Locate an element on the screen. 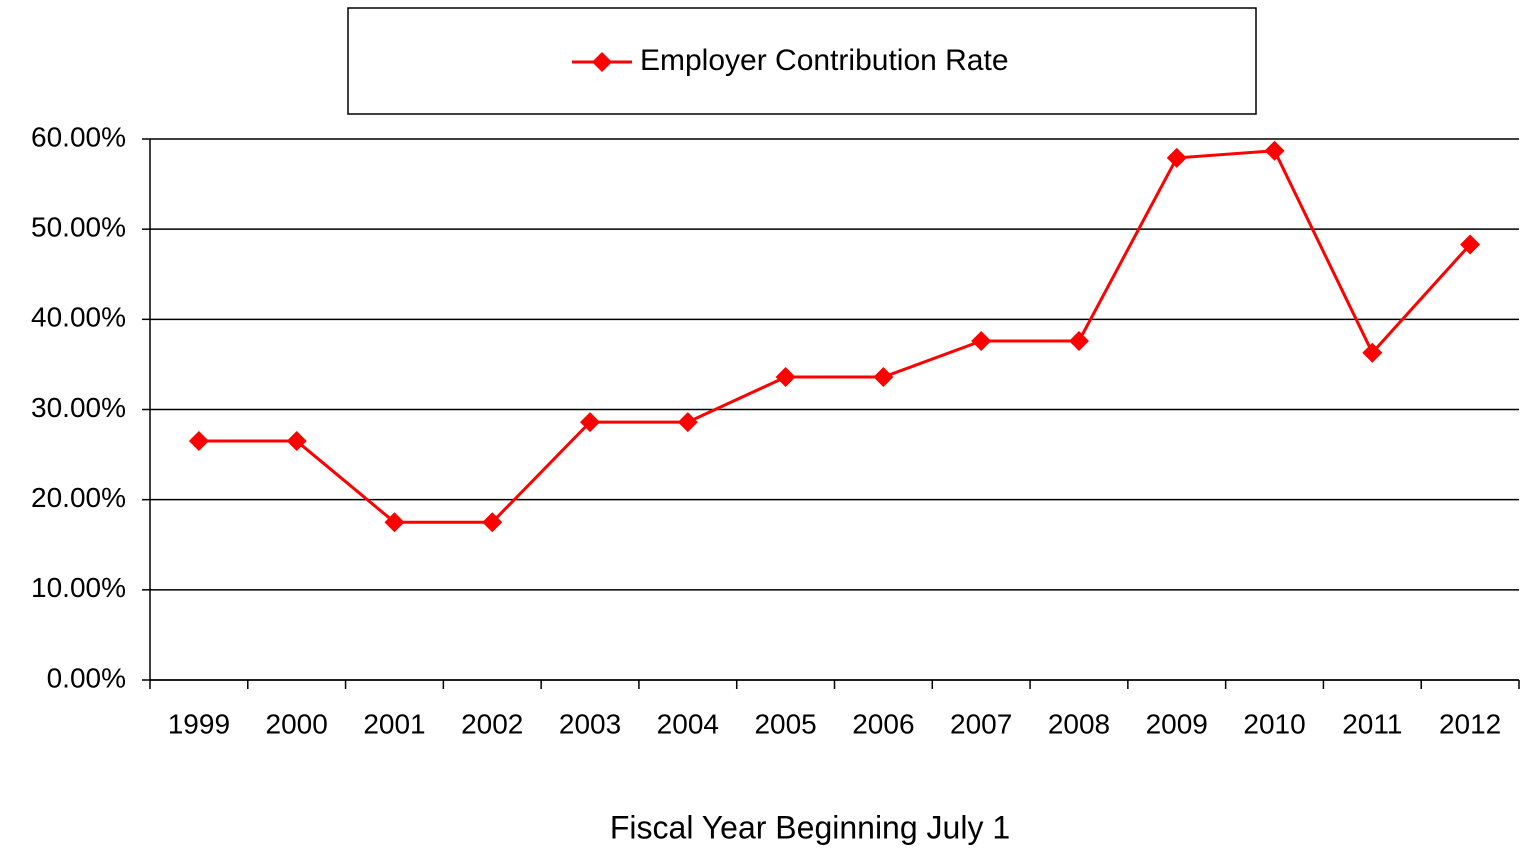 This screenshot has width=1520, height=858. y-tick-label: 30.00% is located at coordinates (78, 407).